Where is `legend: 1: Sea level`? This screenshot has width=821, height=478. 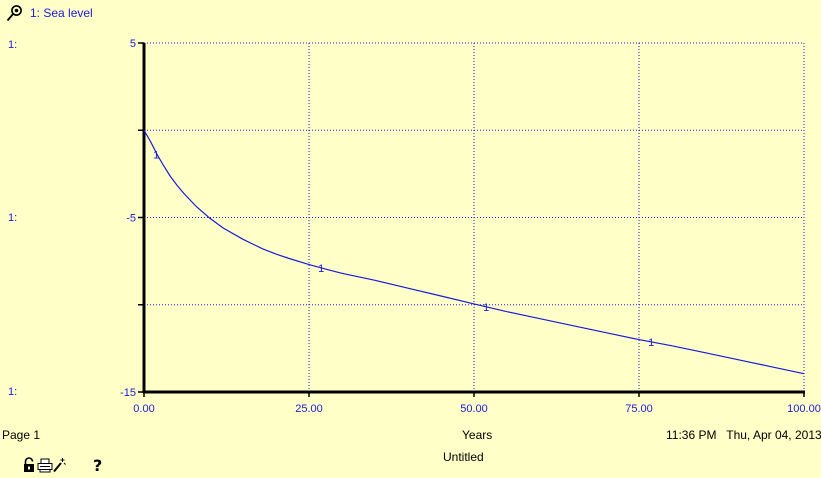 legend: 1: Sea level is located at coordinates (49, 13).